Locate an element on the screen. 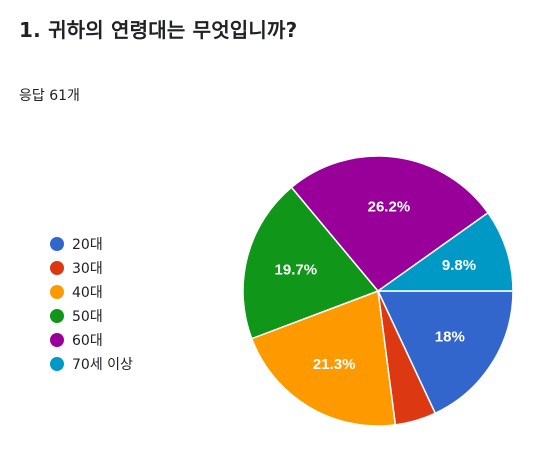  legend-item: 60대 is located at coordinates (91, 340).